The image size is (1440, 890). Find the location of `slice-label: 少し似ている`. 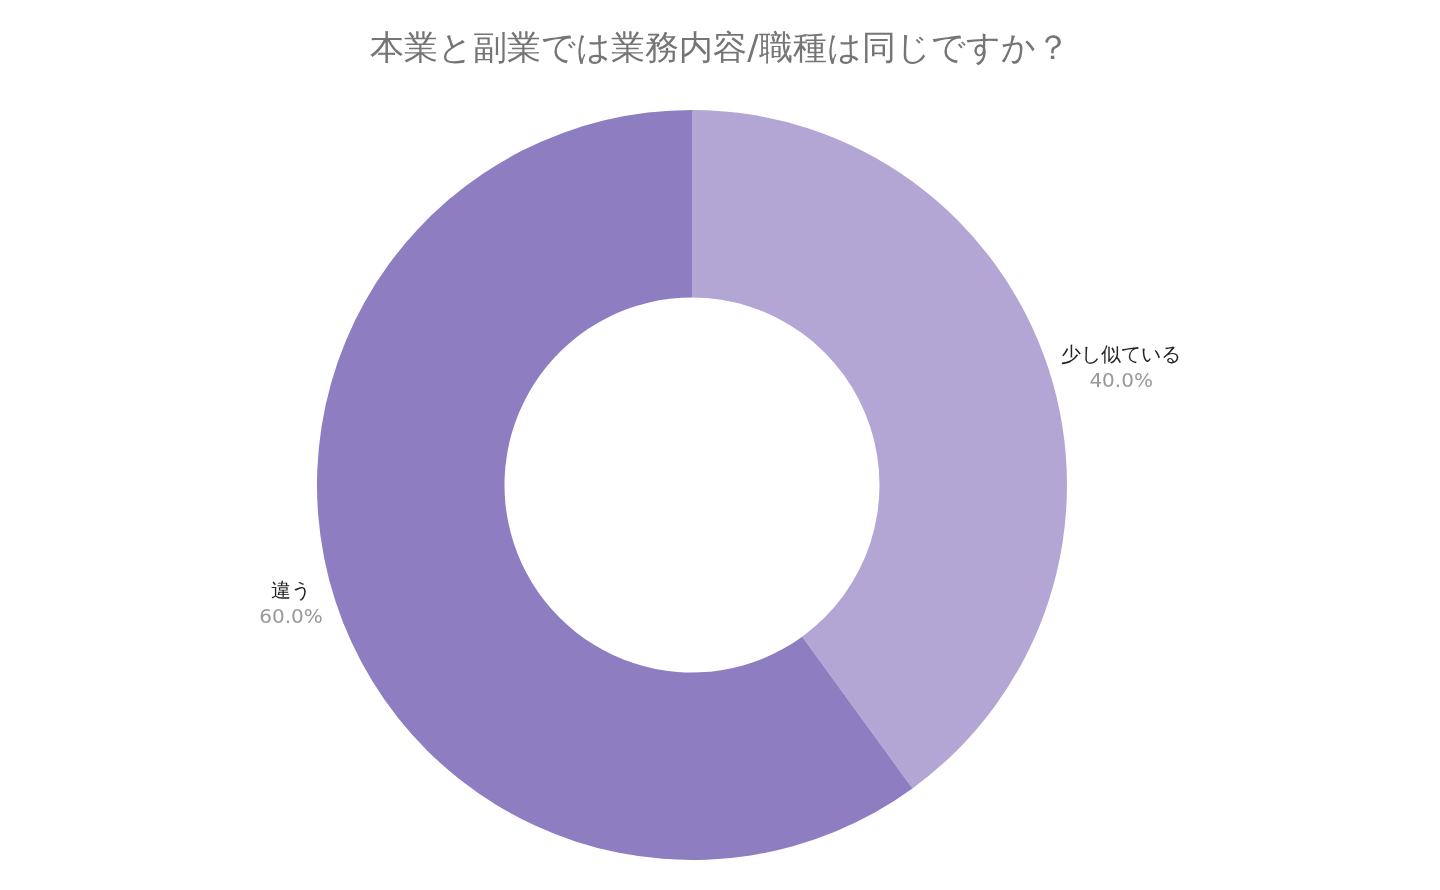

slice-label: 少し似ている is located at coordinates (1121, 353).